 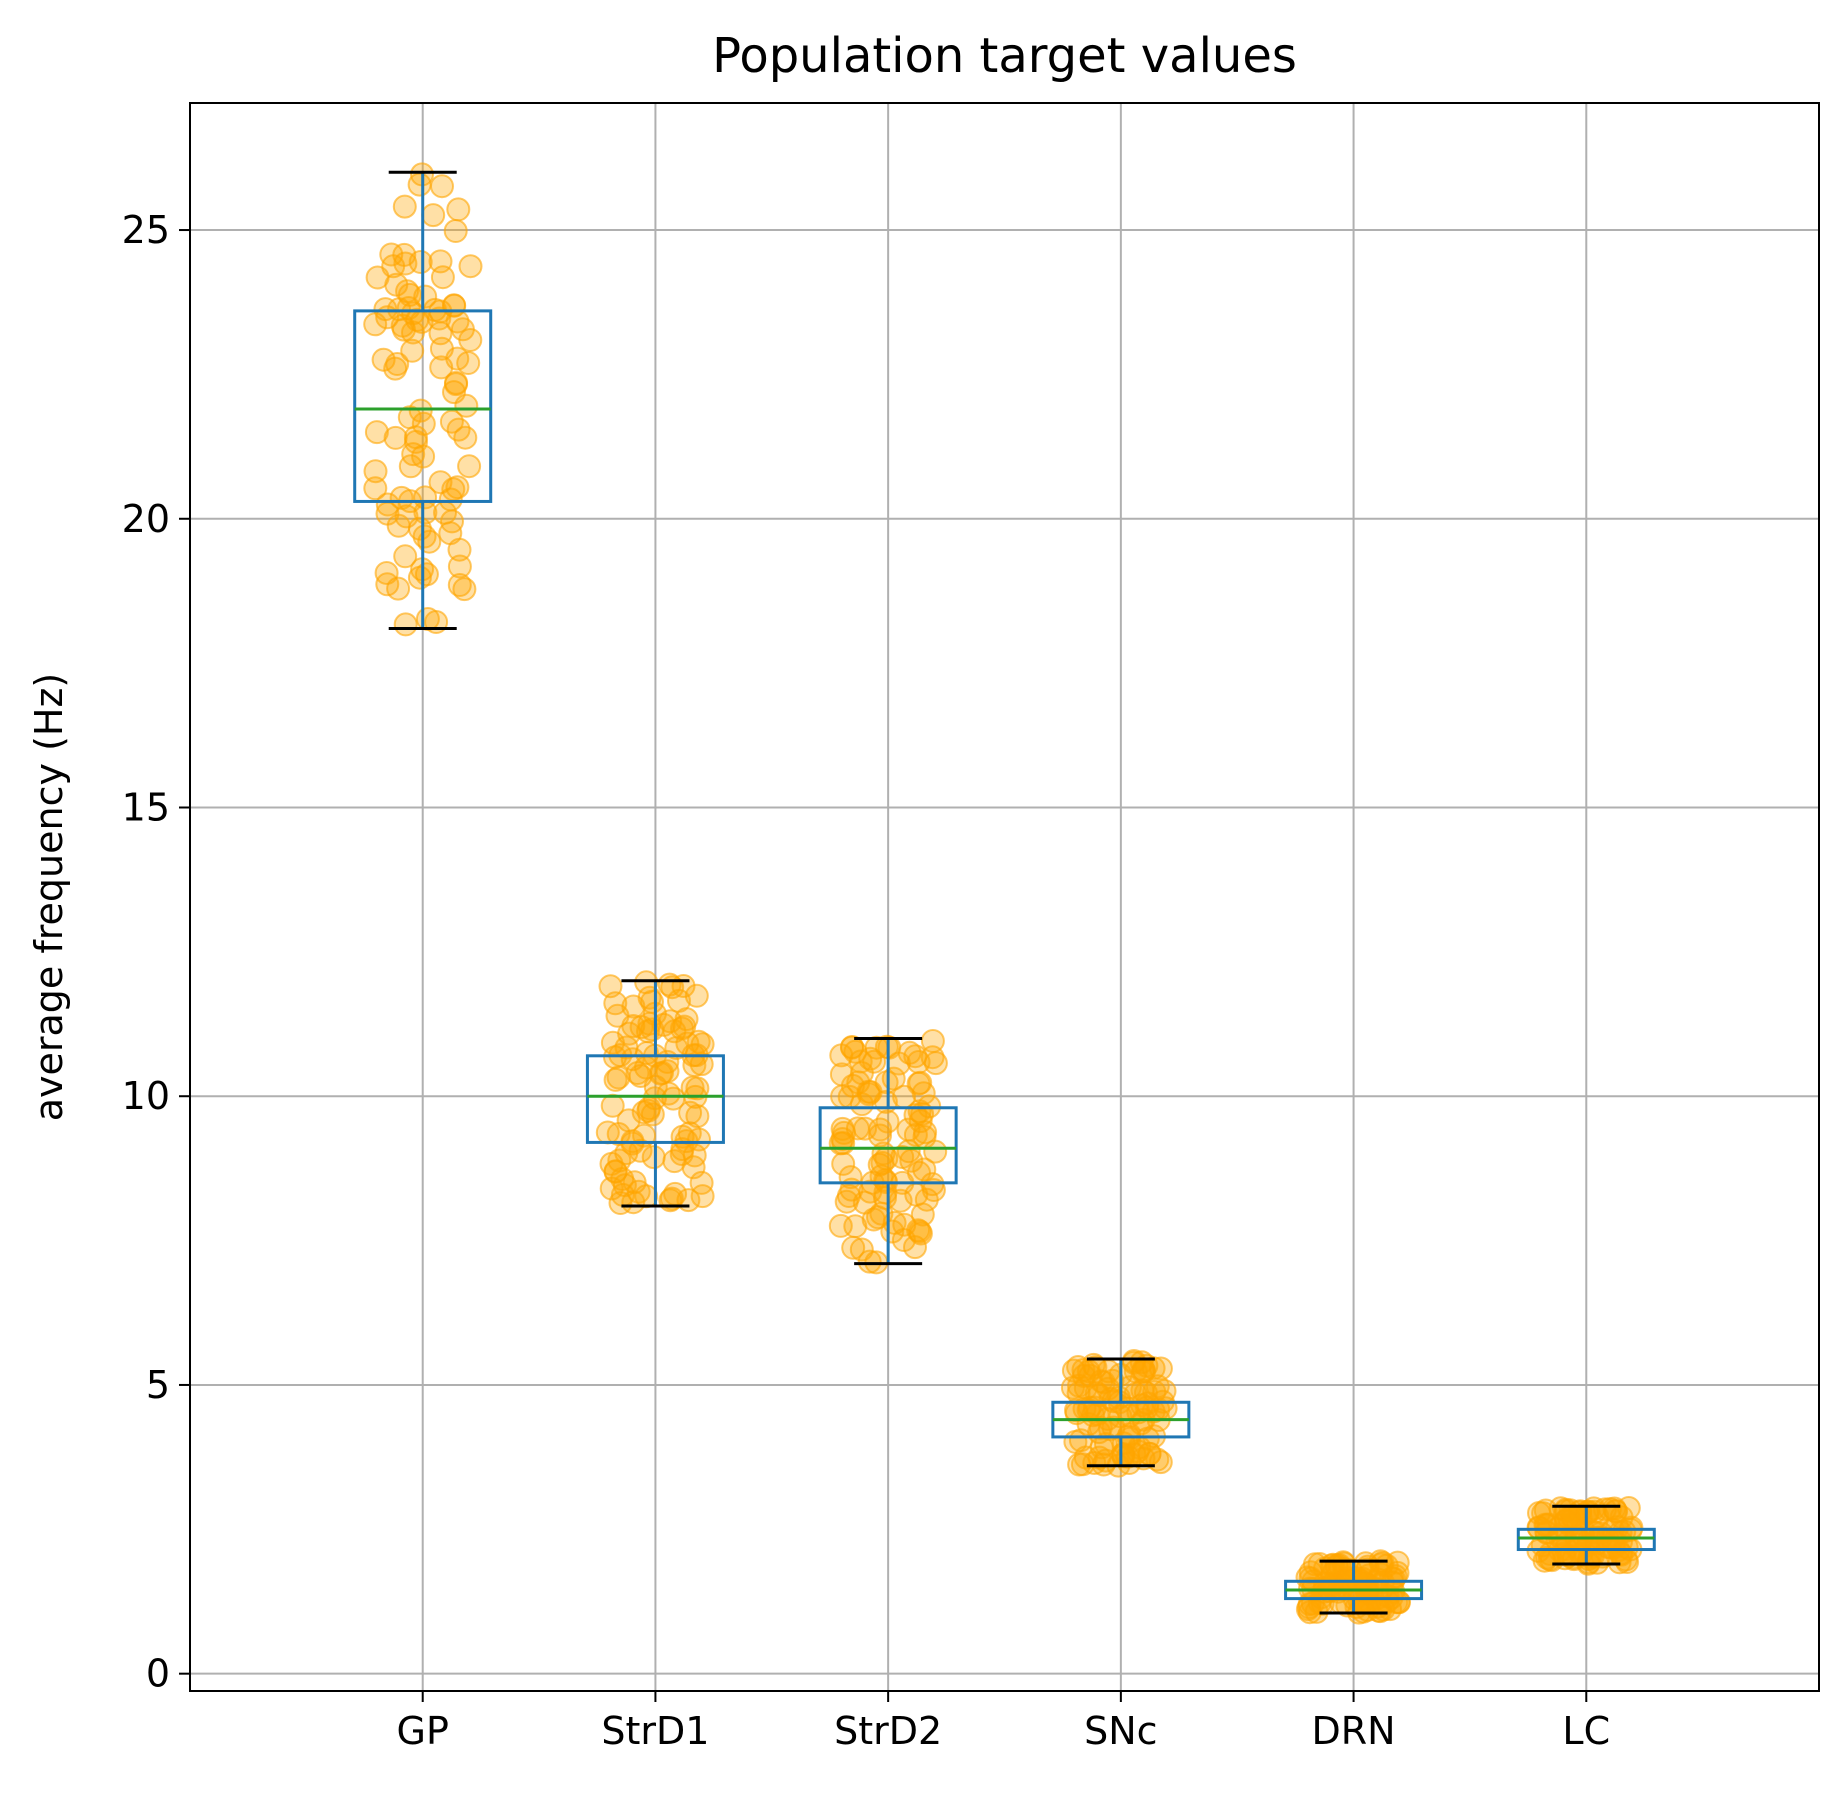 I want to click on y-tick-label: 15, so click(x=146, y=807).